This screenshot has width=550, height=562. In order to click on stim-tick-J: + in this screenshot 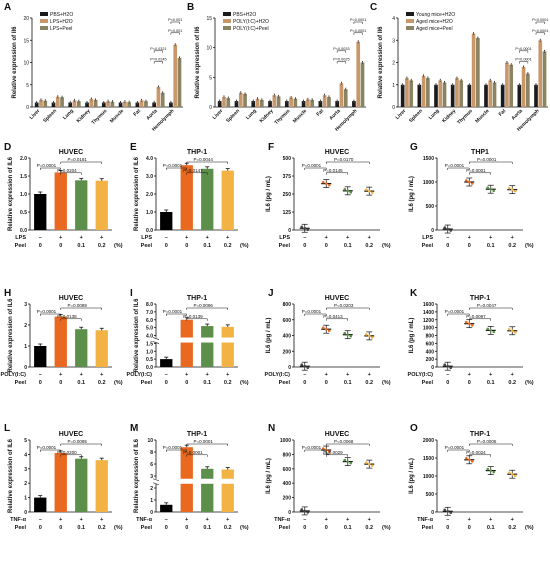, I will do `click(369, 375)`.